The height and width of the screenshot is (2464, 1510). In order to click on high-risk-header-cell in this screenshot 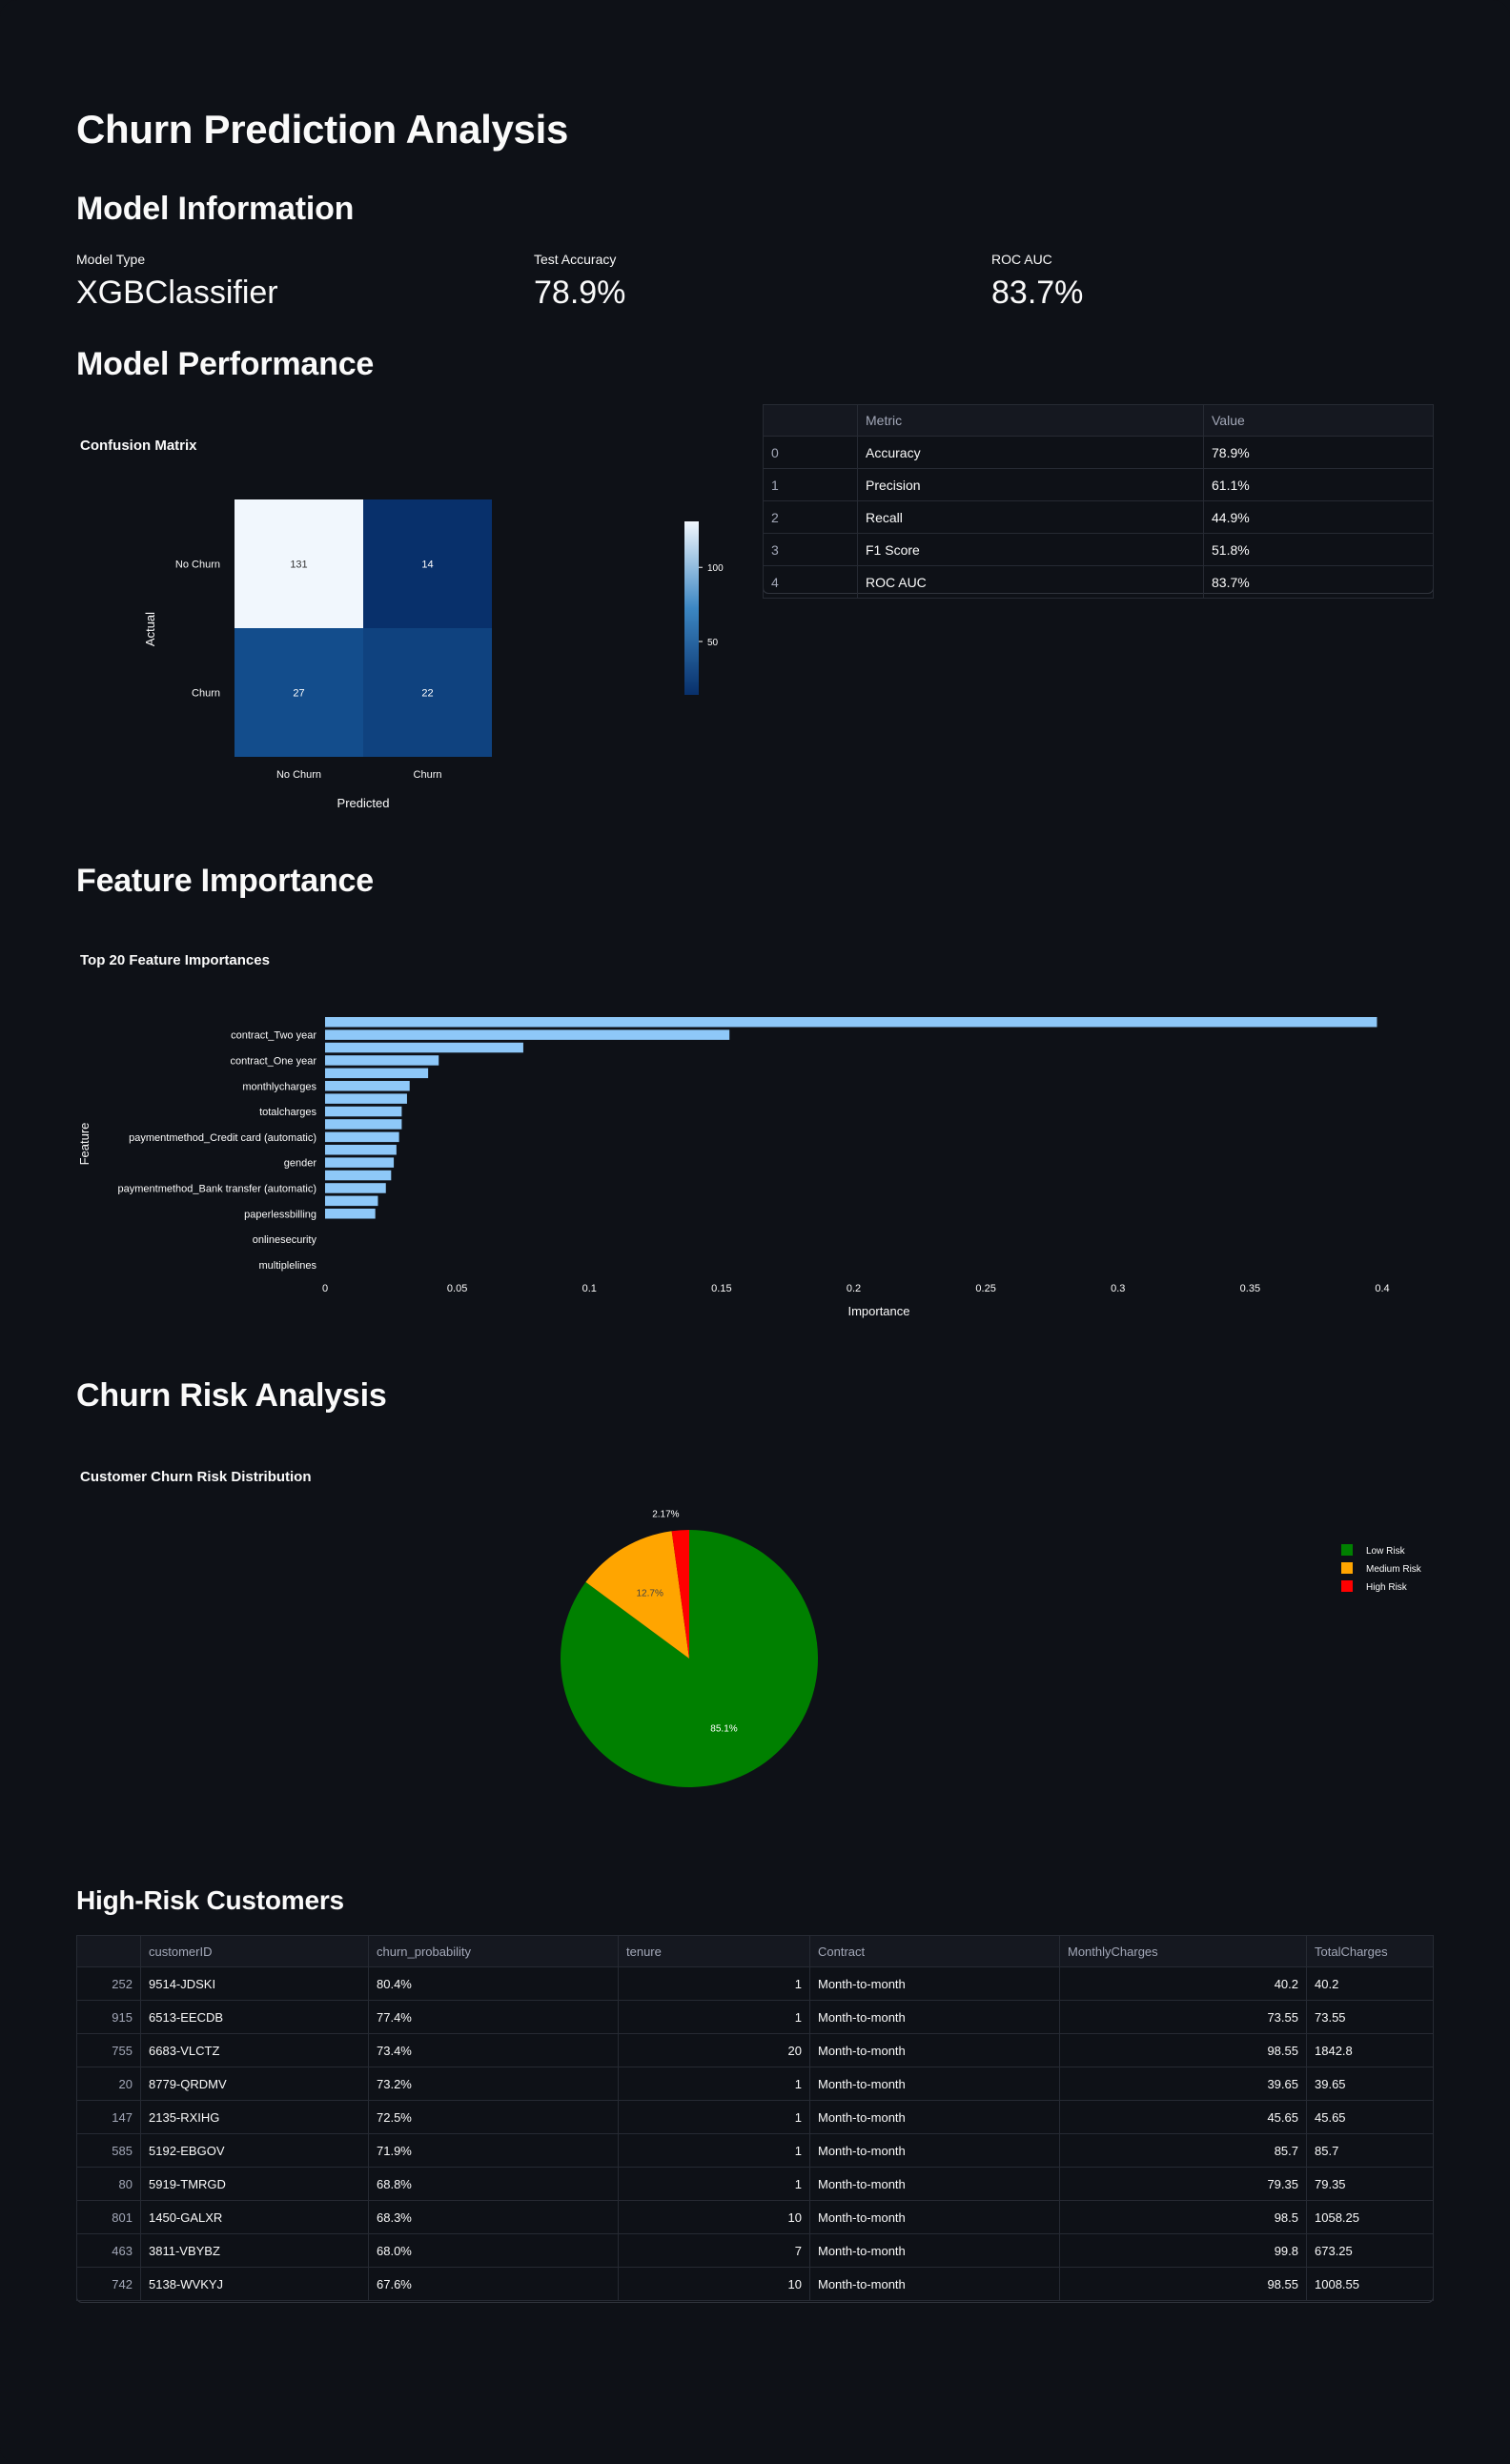, I will do `click(108, 1951)`.